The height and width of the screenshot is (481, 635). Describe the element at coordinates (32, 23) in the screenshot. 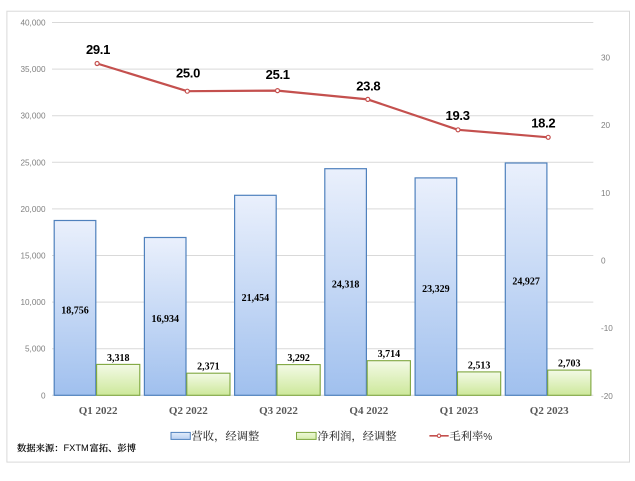

I see `svg-text: 40,000` at that location.